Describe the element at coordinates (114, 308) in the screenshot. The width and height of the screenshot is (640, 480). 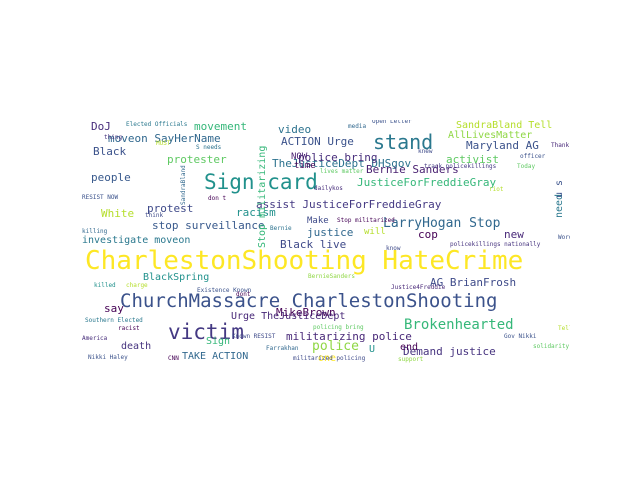
I see `word-cloud-word: say` at that location.